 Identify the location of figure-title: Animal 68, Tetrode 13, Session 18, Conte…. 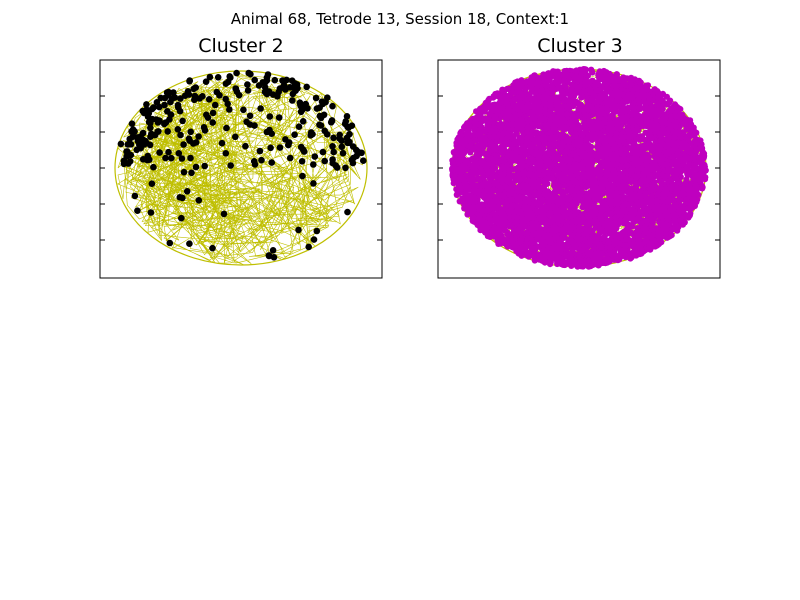
(400, 19).